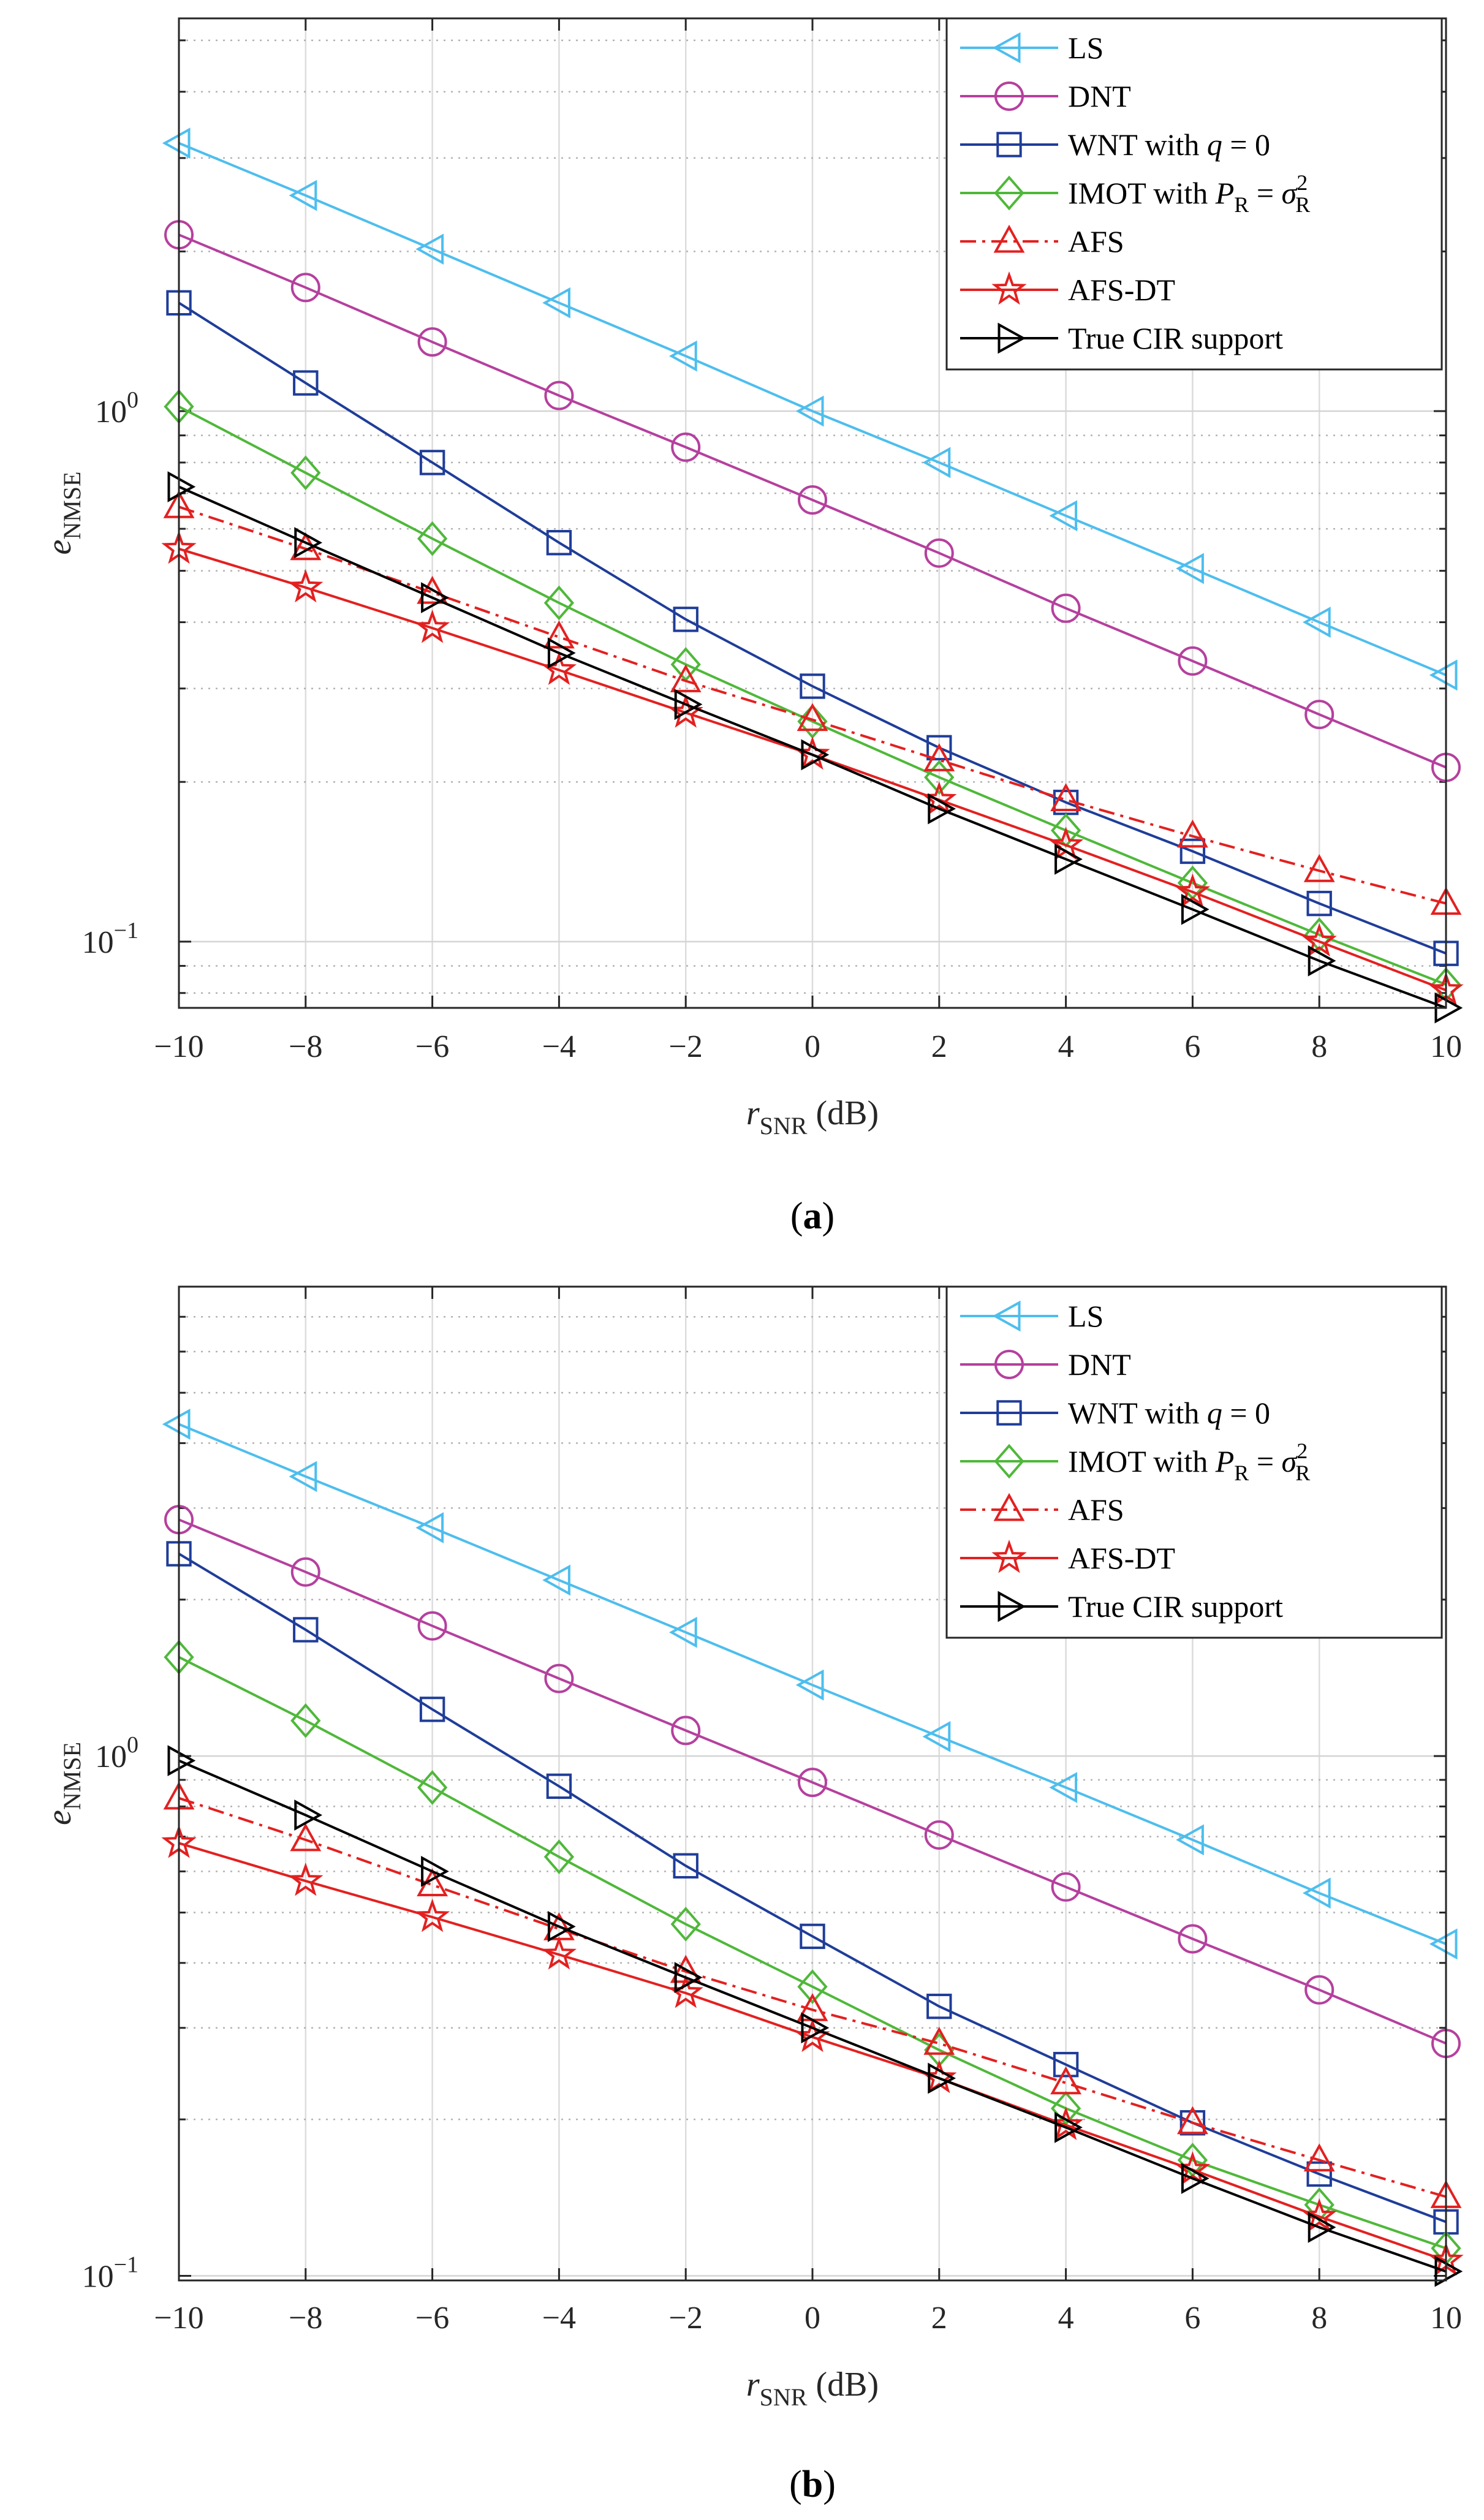 This screenshot has height=2520, width=1484. I want to click on y-tick-label: 10⁰, so click(116, 408).